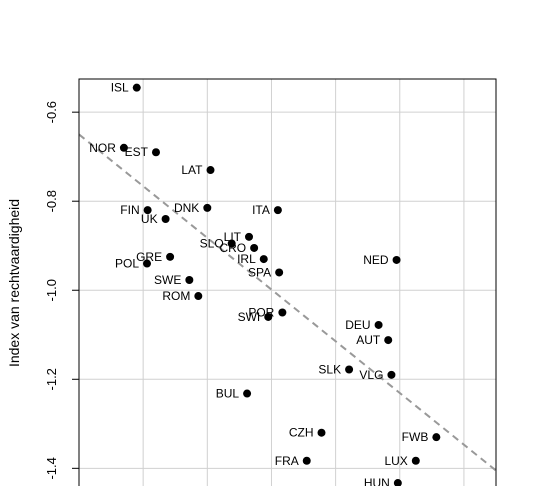 Image resolution: width=537 pixels, height=486 pixels. What do you see at coordinates (246, 259) in the screenshot?
I see `point-label-irl: IRL` at bounding box center [246, 259].